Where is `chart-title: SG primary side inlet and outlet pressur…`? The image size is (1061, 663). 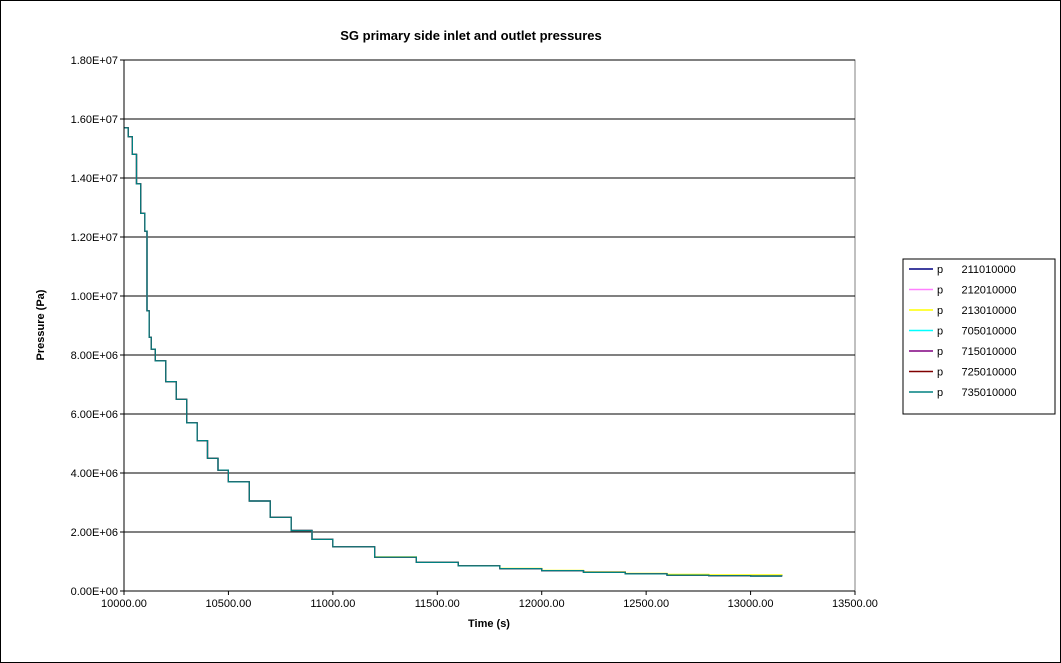
chart-title: SG primary side inlet and outlet pressur… is located at coordinates (471, 35).